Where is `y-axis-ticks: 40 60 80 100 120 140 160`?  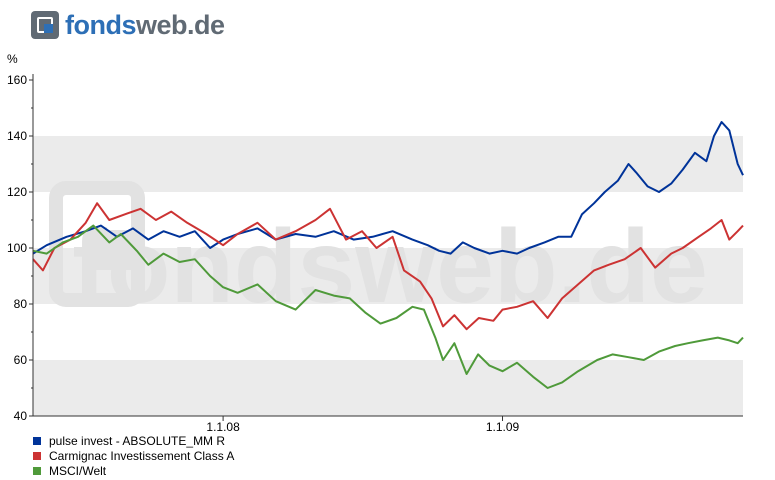 y-axis-ticks: 40 60 80 100 120 140 160 is located at coordinates (20, 248).